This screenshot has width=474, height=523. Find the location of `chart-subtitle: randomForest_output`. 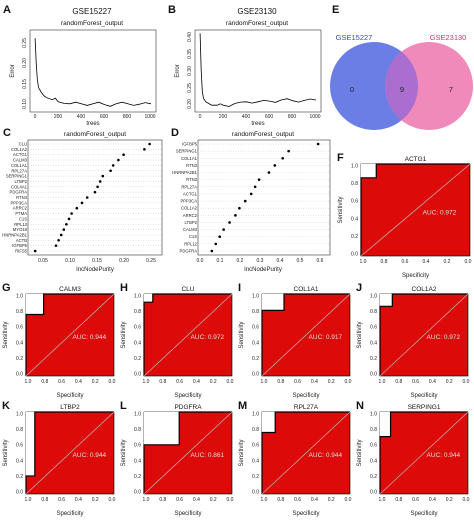

chart-subtitle: randomForest_output is located at coordinates (257, 23).